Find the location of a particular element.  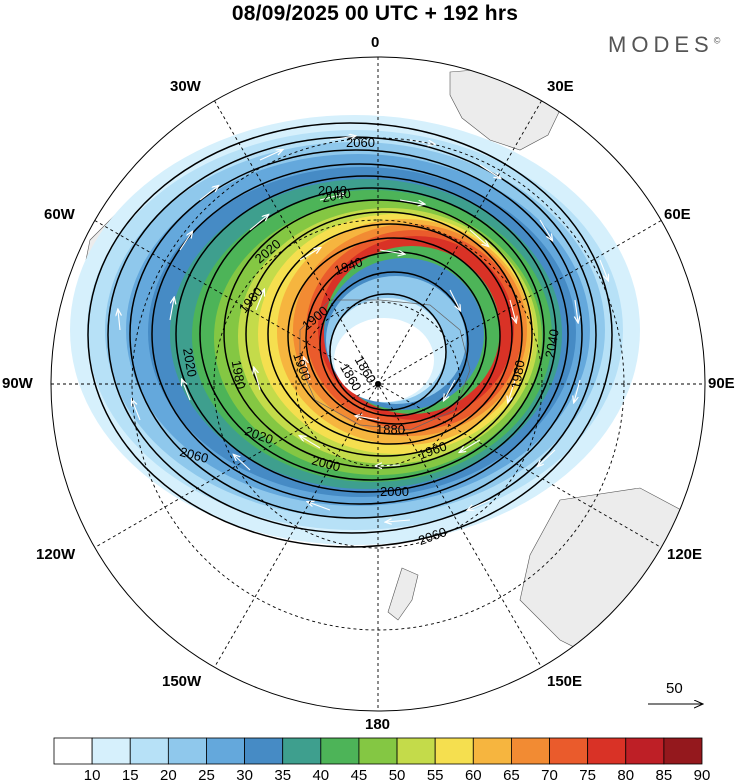

lon-label-90e: 90E is located at coordinates (721, 383).